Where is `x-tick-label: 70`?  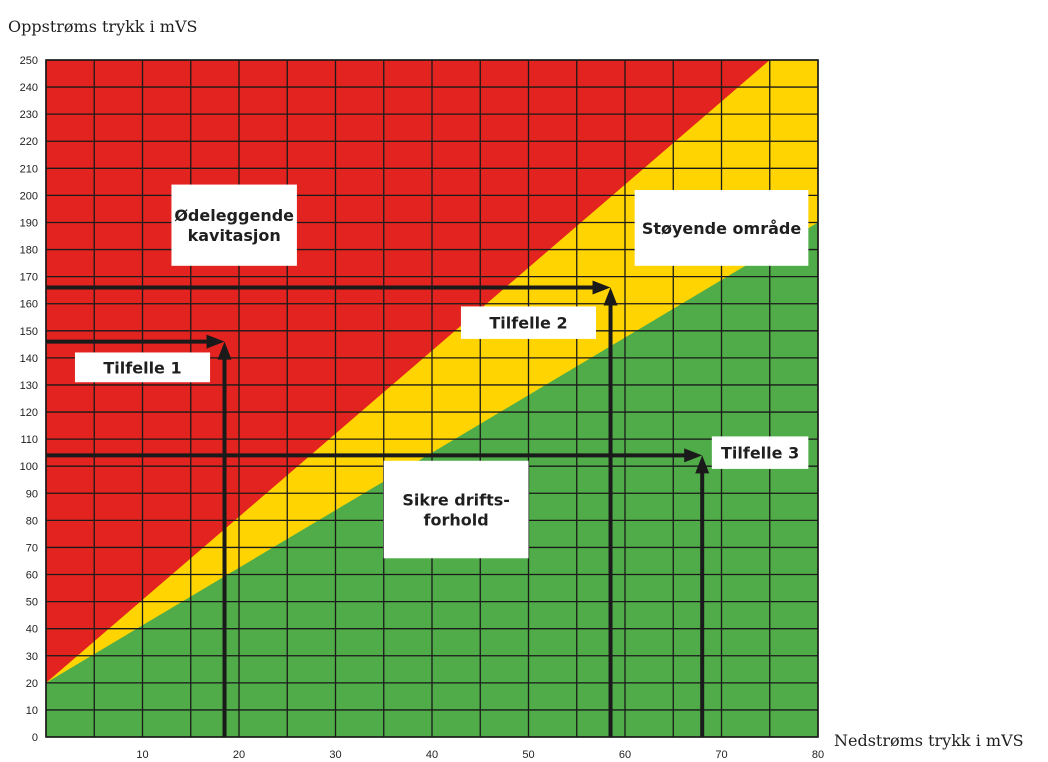 x-tick-label: 70 is located at coordinates (721, 755).